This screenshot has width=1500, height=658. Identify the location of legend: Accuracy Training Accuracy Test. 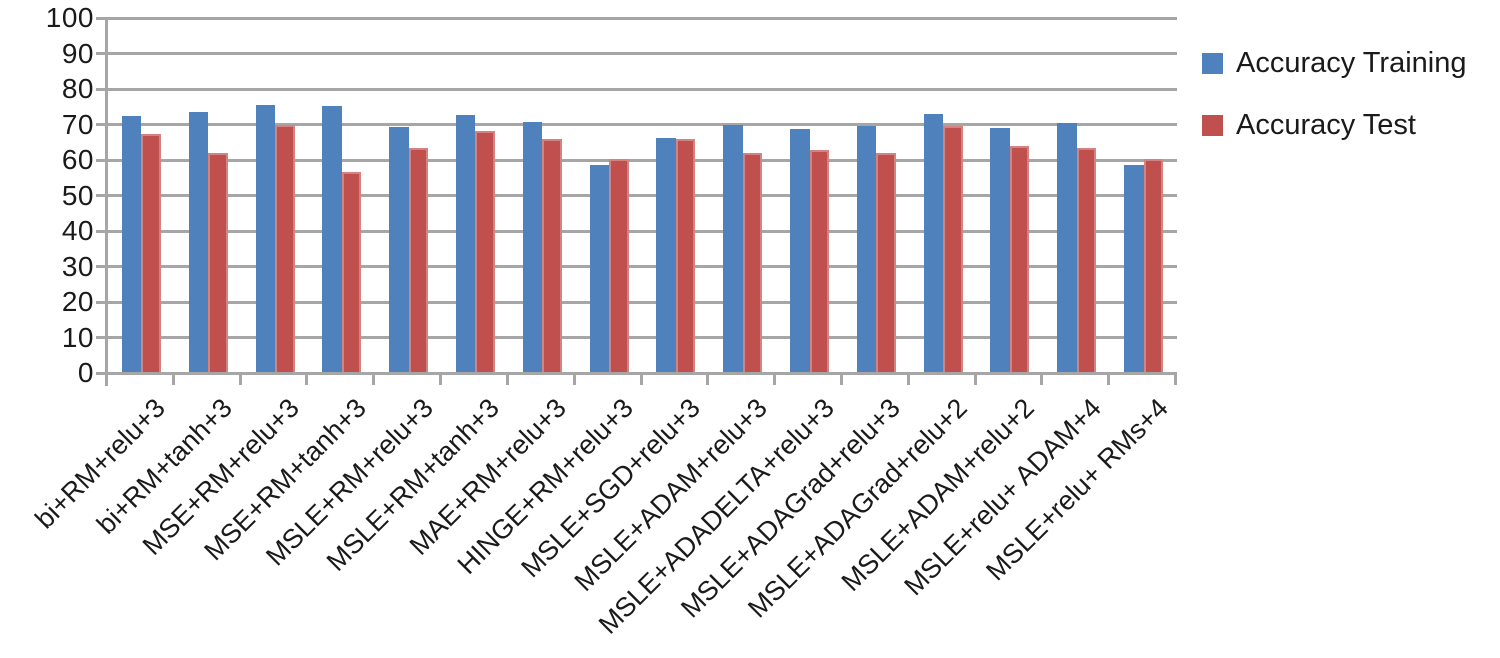
(1334, 106).